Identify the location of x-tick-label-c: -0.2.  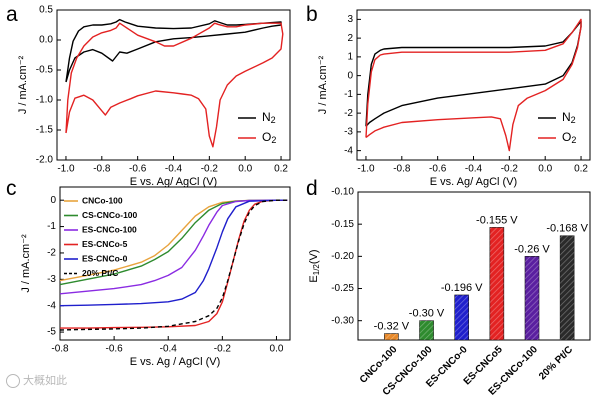
(223, 349).